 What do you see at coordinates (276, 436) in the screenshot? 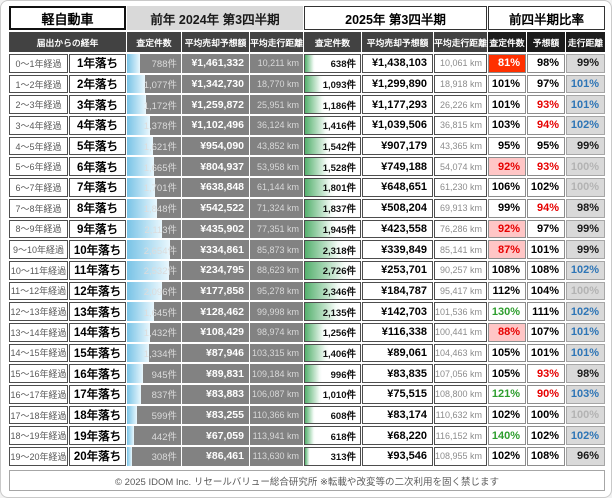
I see `prev-mileage-cell: 113,941 km` at bounding box center [276, 436].